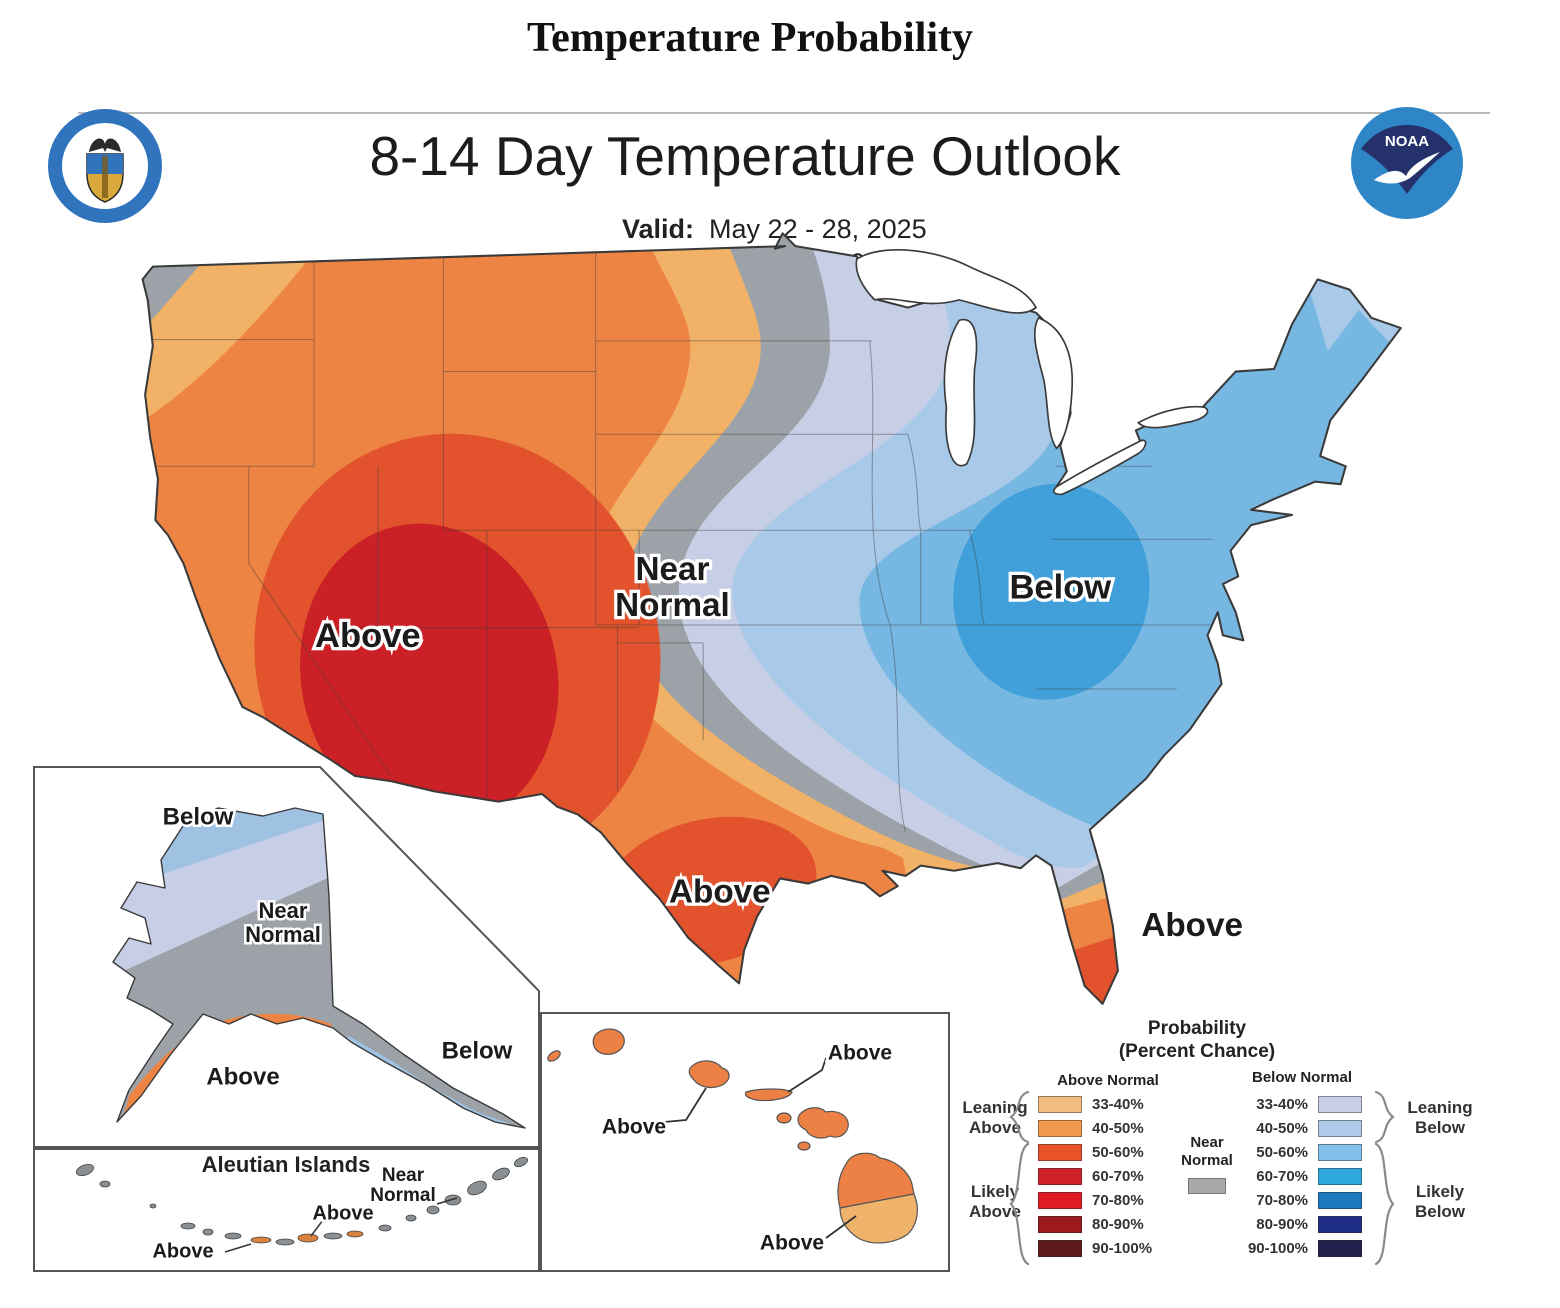  I want to click on brace-likely-below, so click(1384, 1204).